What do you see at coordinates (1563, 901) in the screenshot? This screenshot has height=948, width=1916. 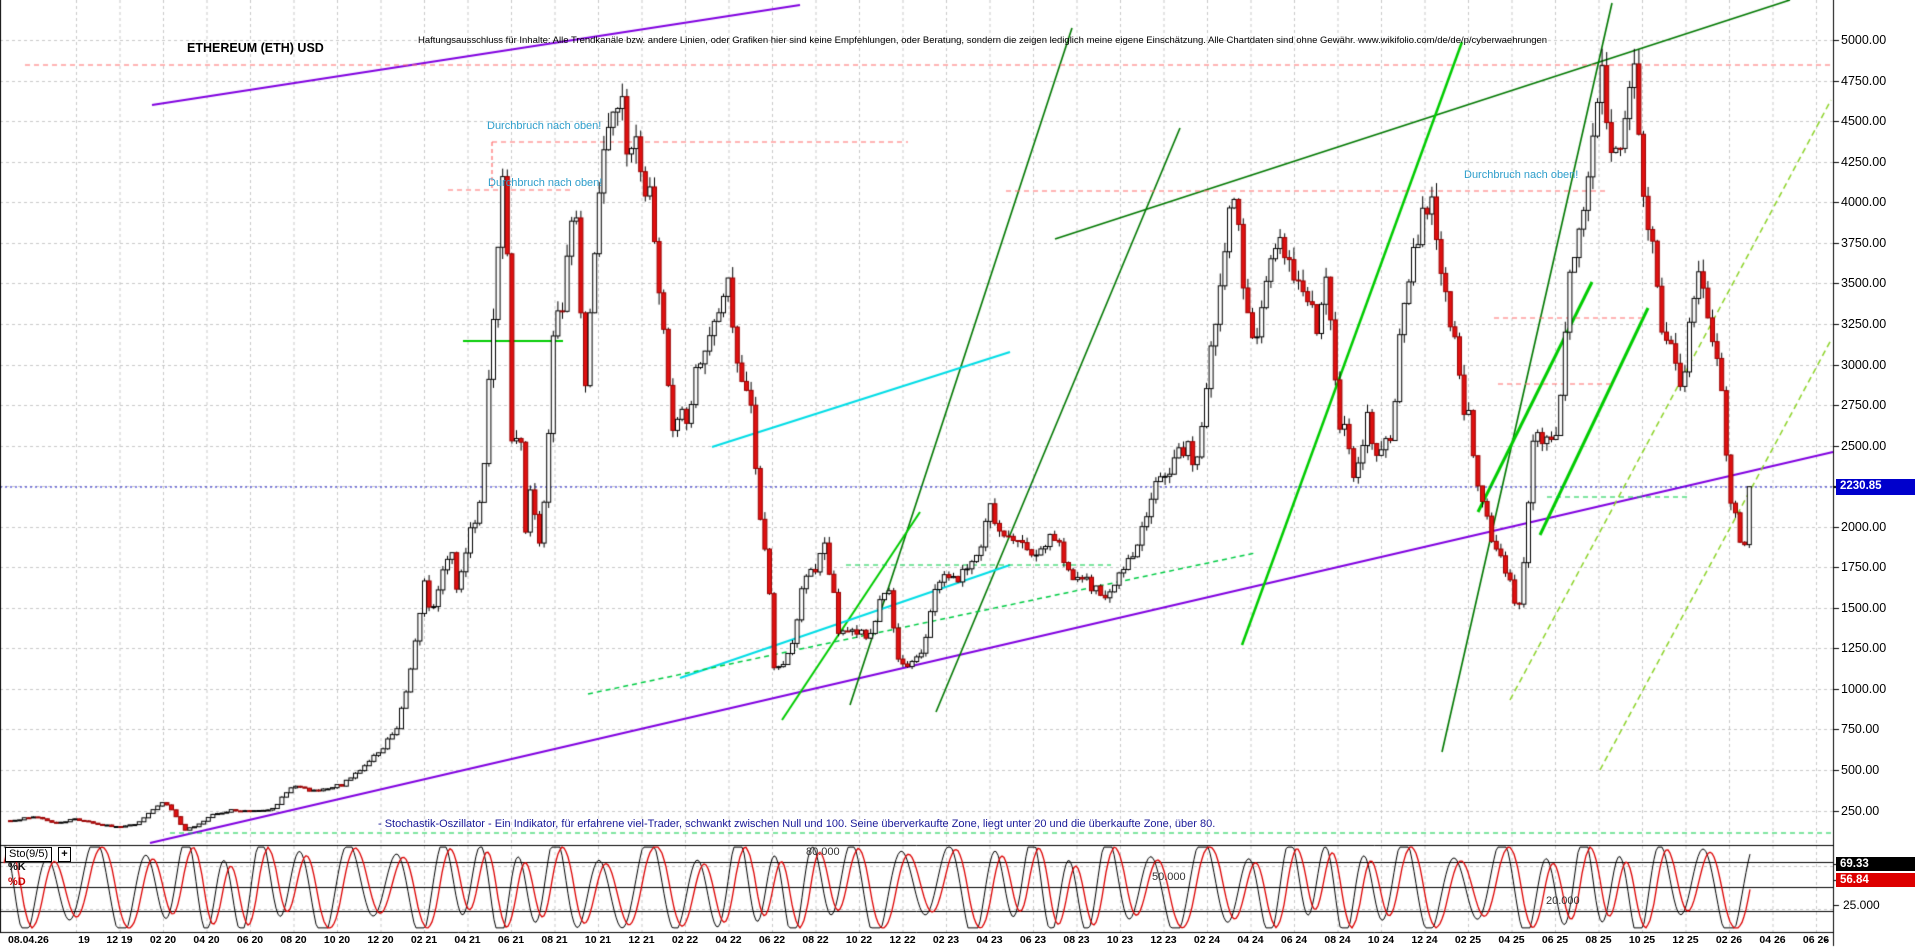 I see `oscillator-level-20-label: 20.000` at bounding box center [1563, 901].